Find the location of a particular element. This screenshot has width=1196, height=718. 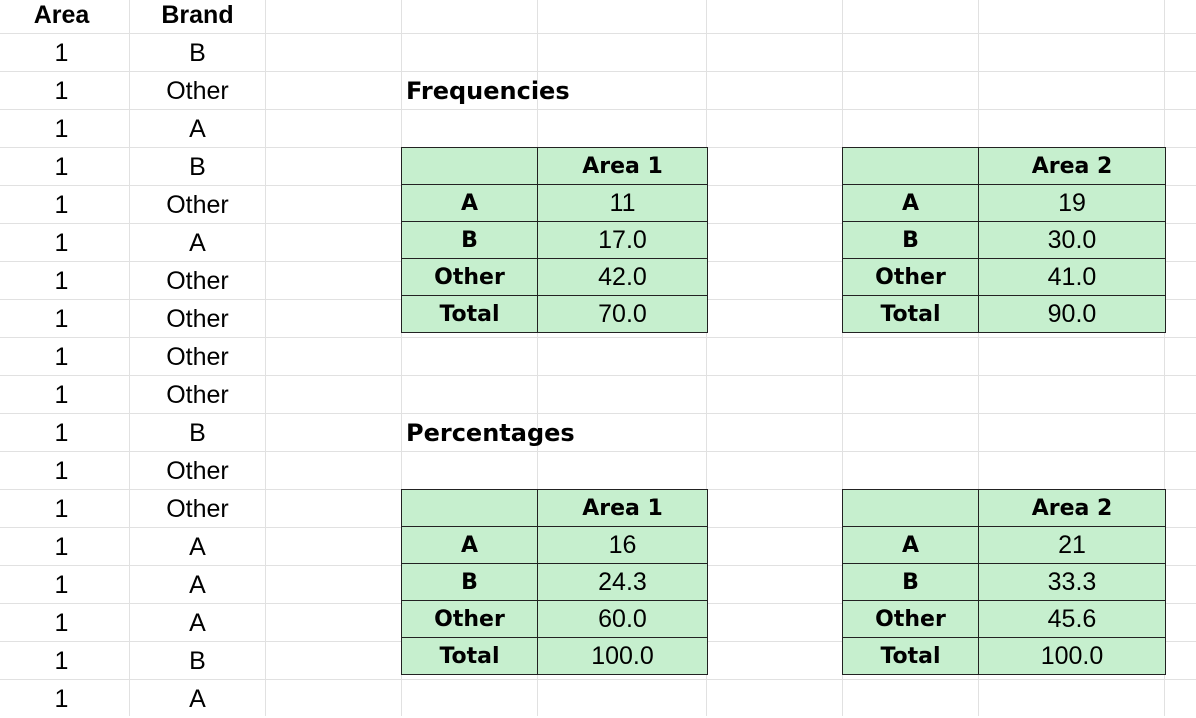

value-cell: 24.3 is located at coordinates (622, 582).